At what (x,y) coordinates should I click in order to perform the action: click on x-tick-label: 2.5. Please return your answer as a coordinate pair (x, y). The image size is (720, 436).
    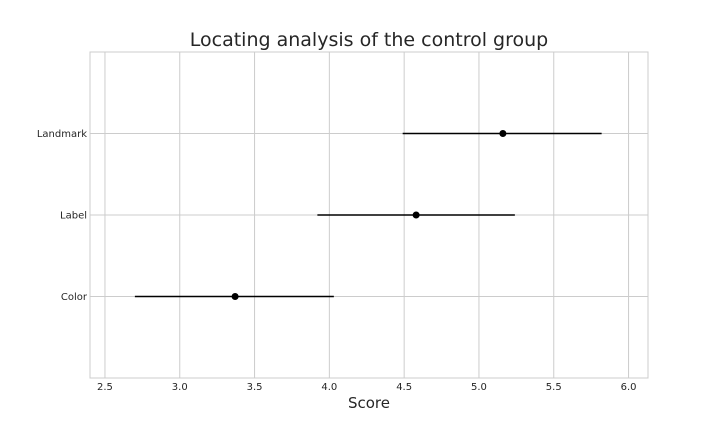
    Looking at the image, I should click on (105, 387).